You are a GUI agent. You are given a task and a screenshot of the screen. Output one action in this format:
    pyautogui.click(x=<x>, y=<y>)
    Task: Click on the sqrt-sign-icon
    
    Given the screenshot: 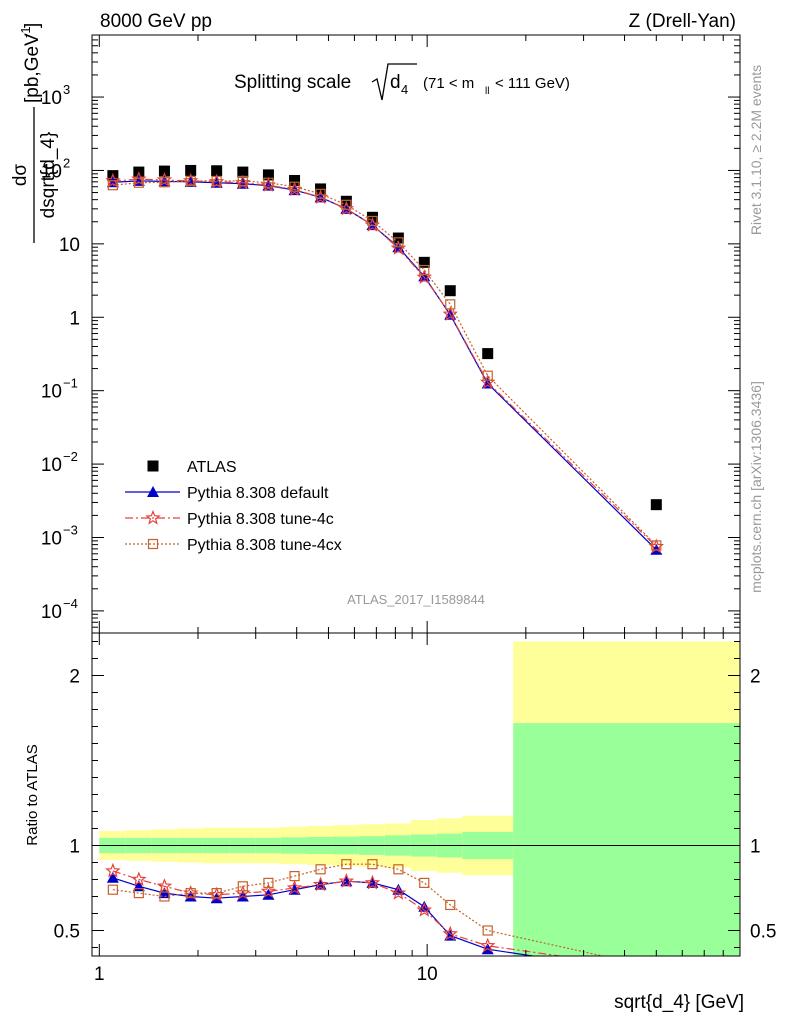 What is the action you would take?
    pyautogui.click(x=394, y=82)
    